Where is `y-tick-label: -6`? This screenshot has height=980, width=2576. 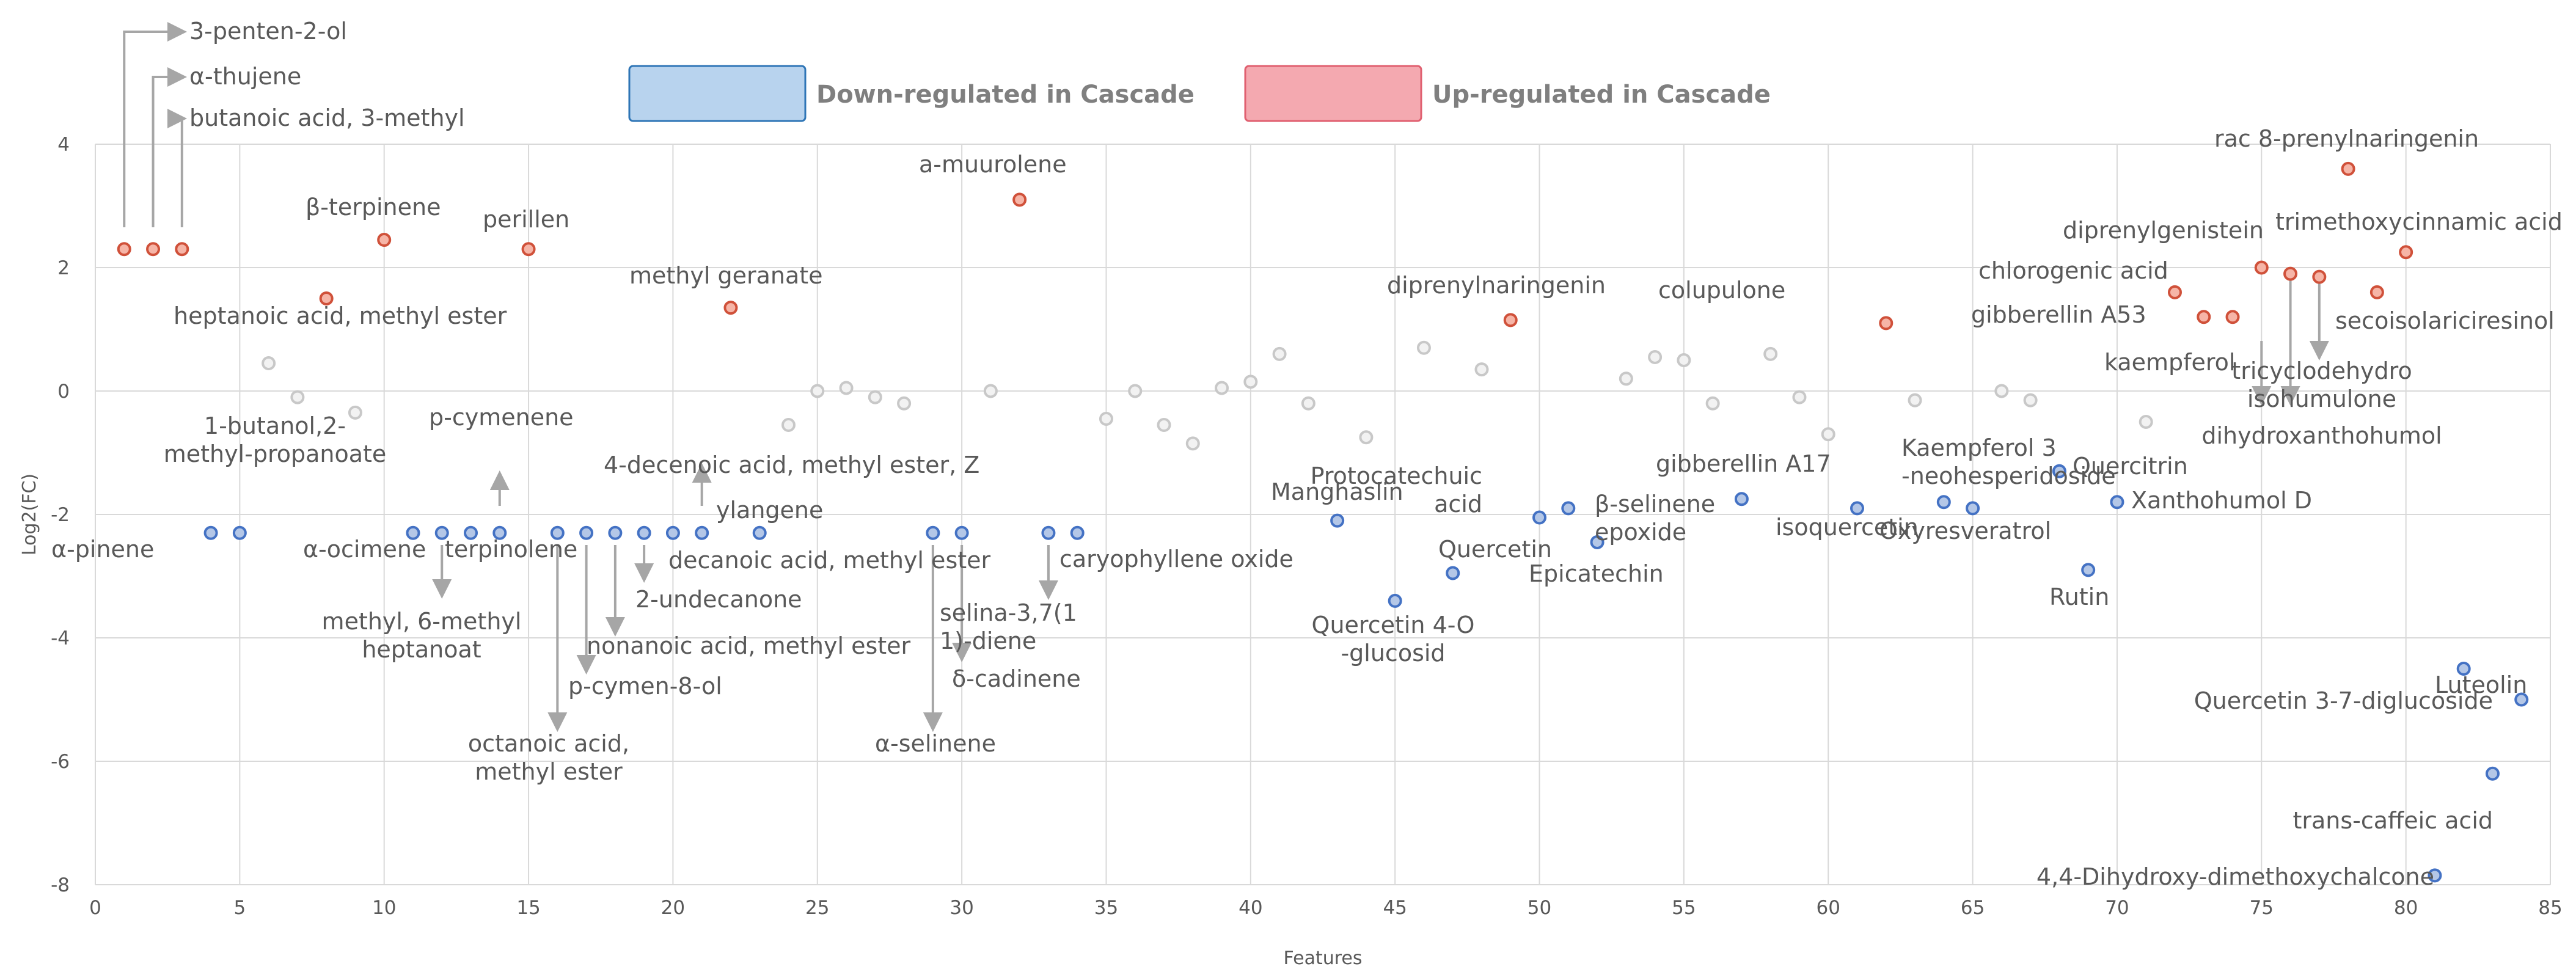 y-tick-label: -6 is located at coordinates (60, 762).